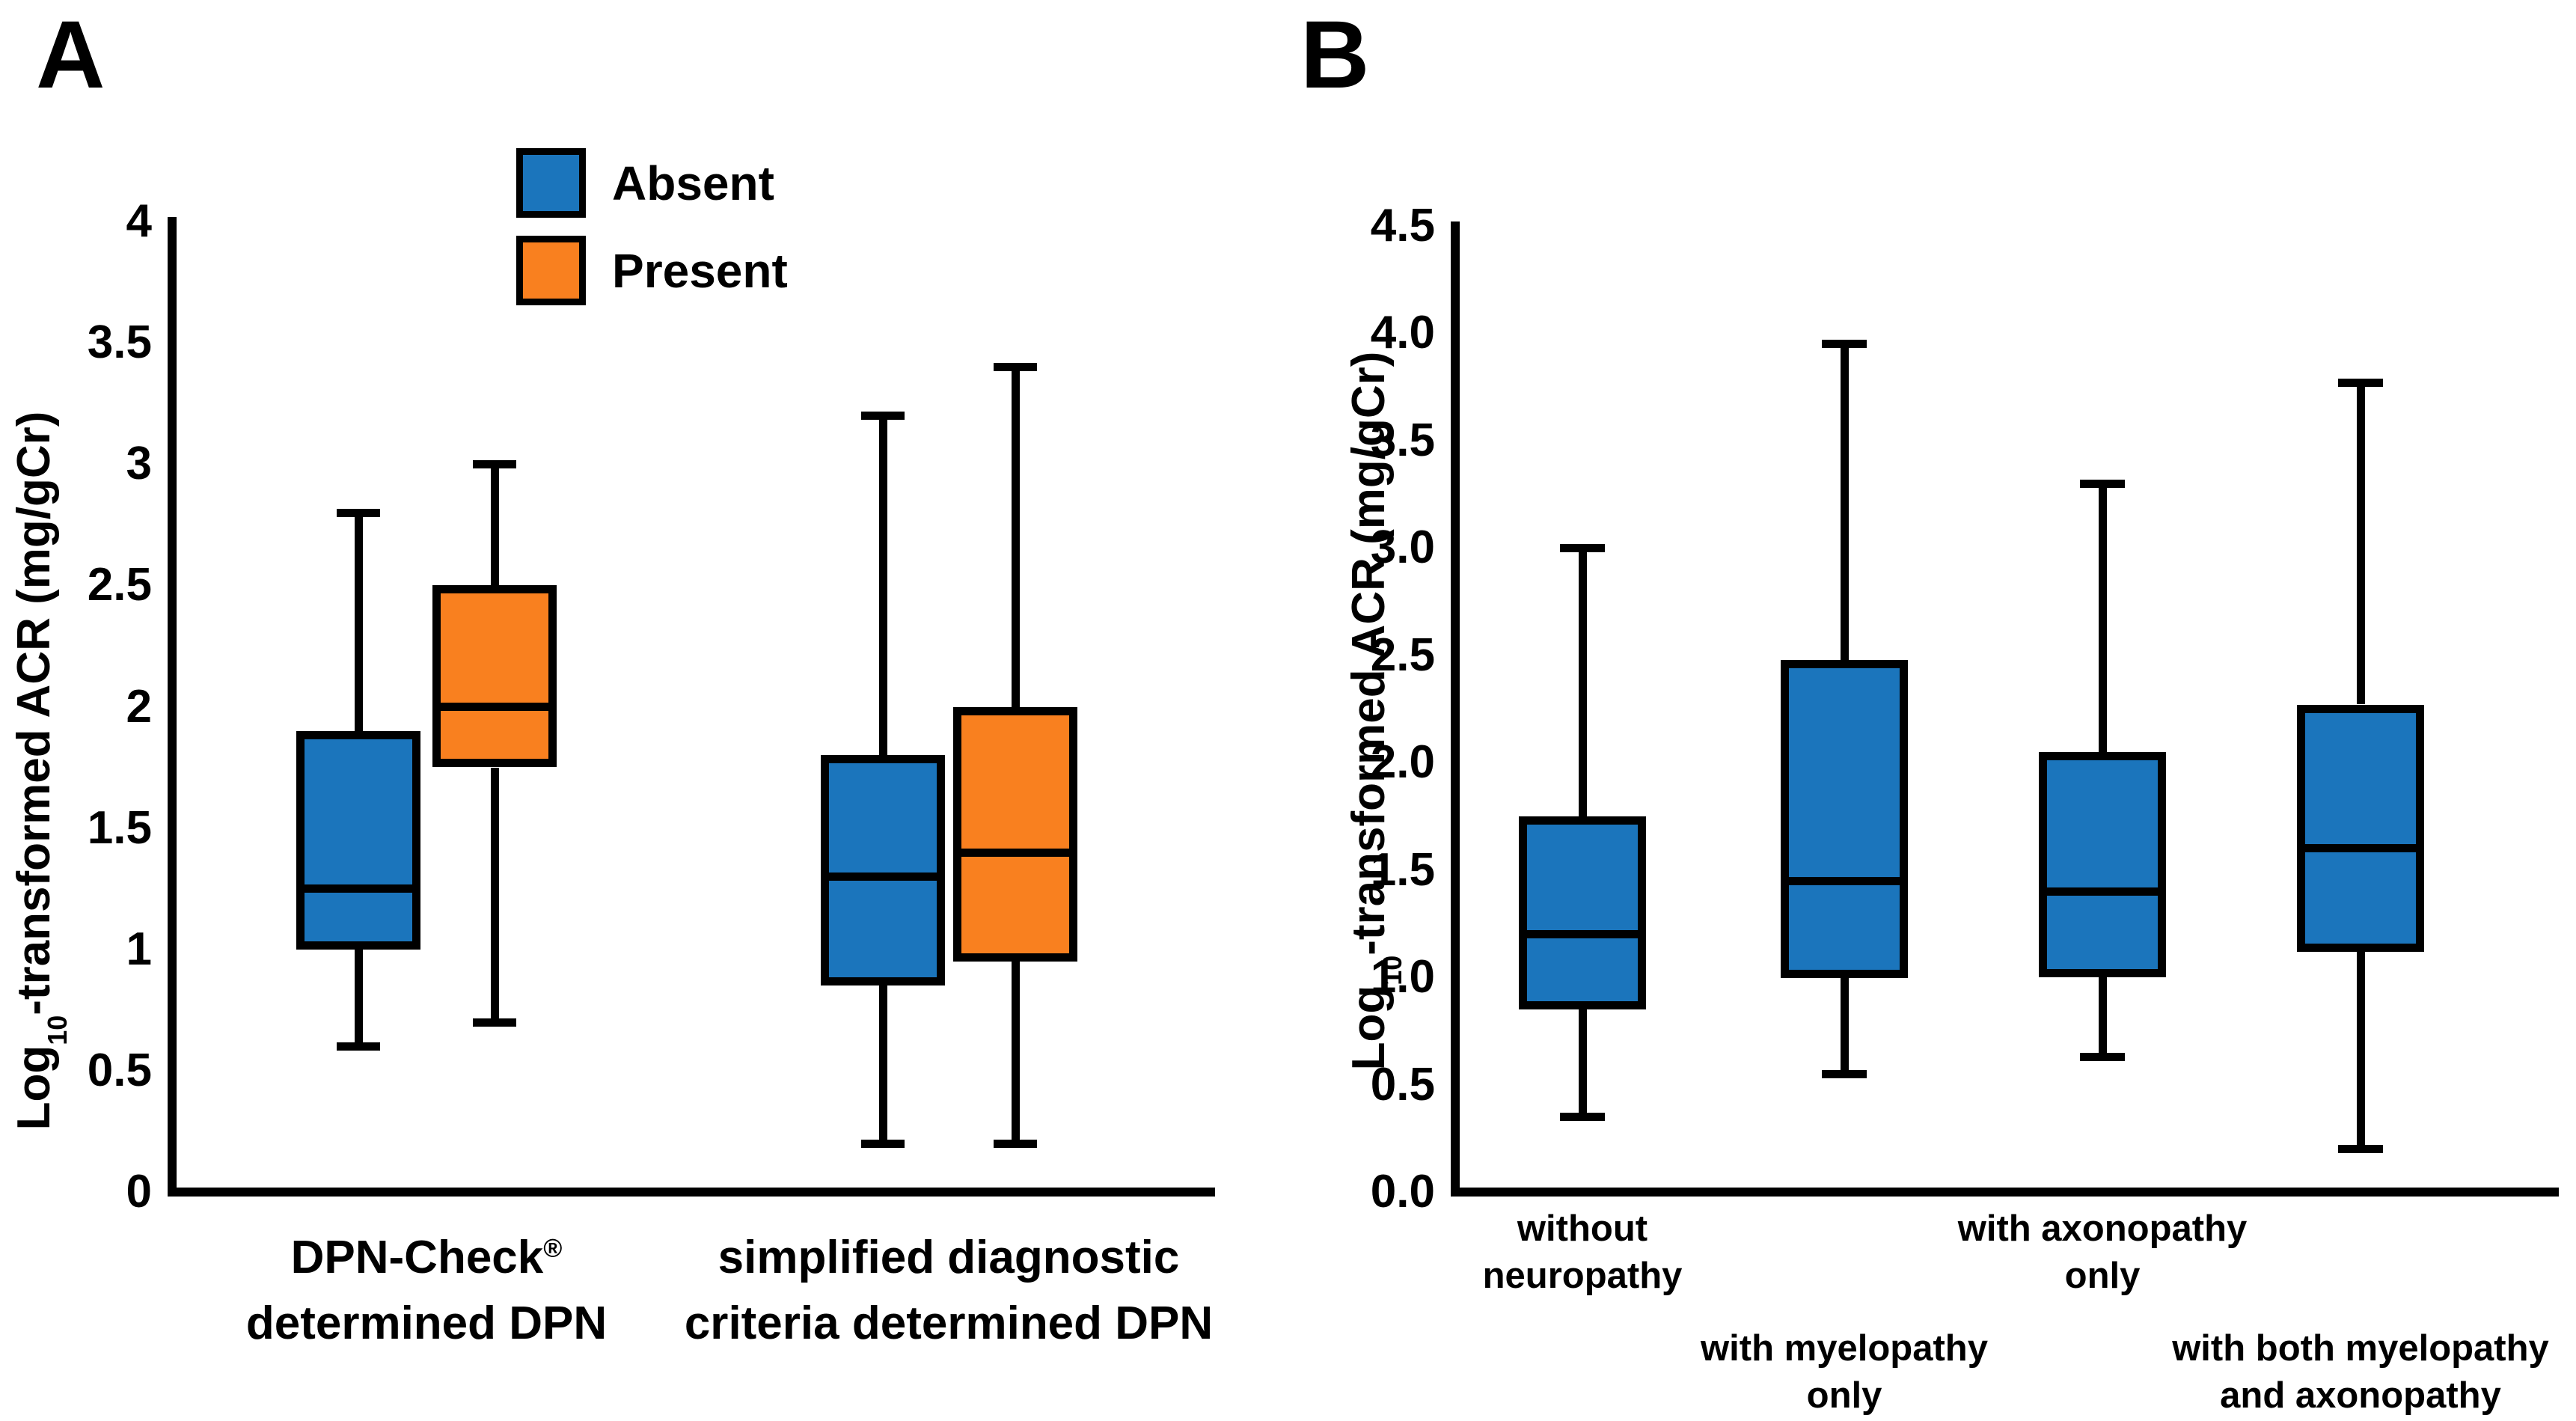  I want to click on panel-b-letter: B, so click(1335, 55).